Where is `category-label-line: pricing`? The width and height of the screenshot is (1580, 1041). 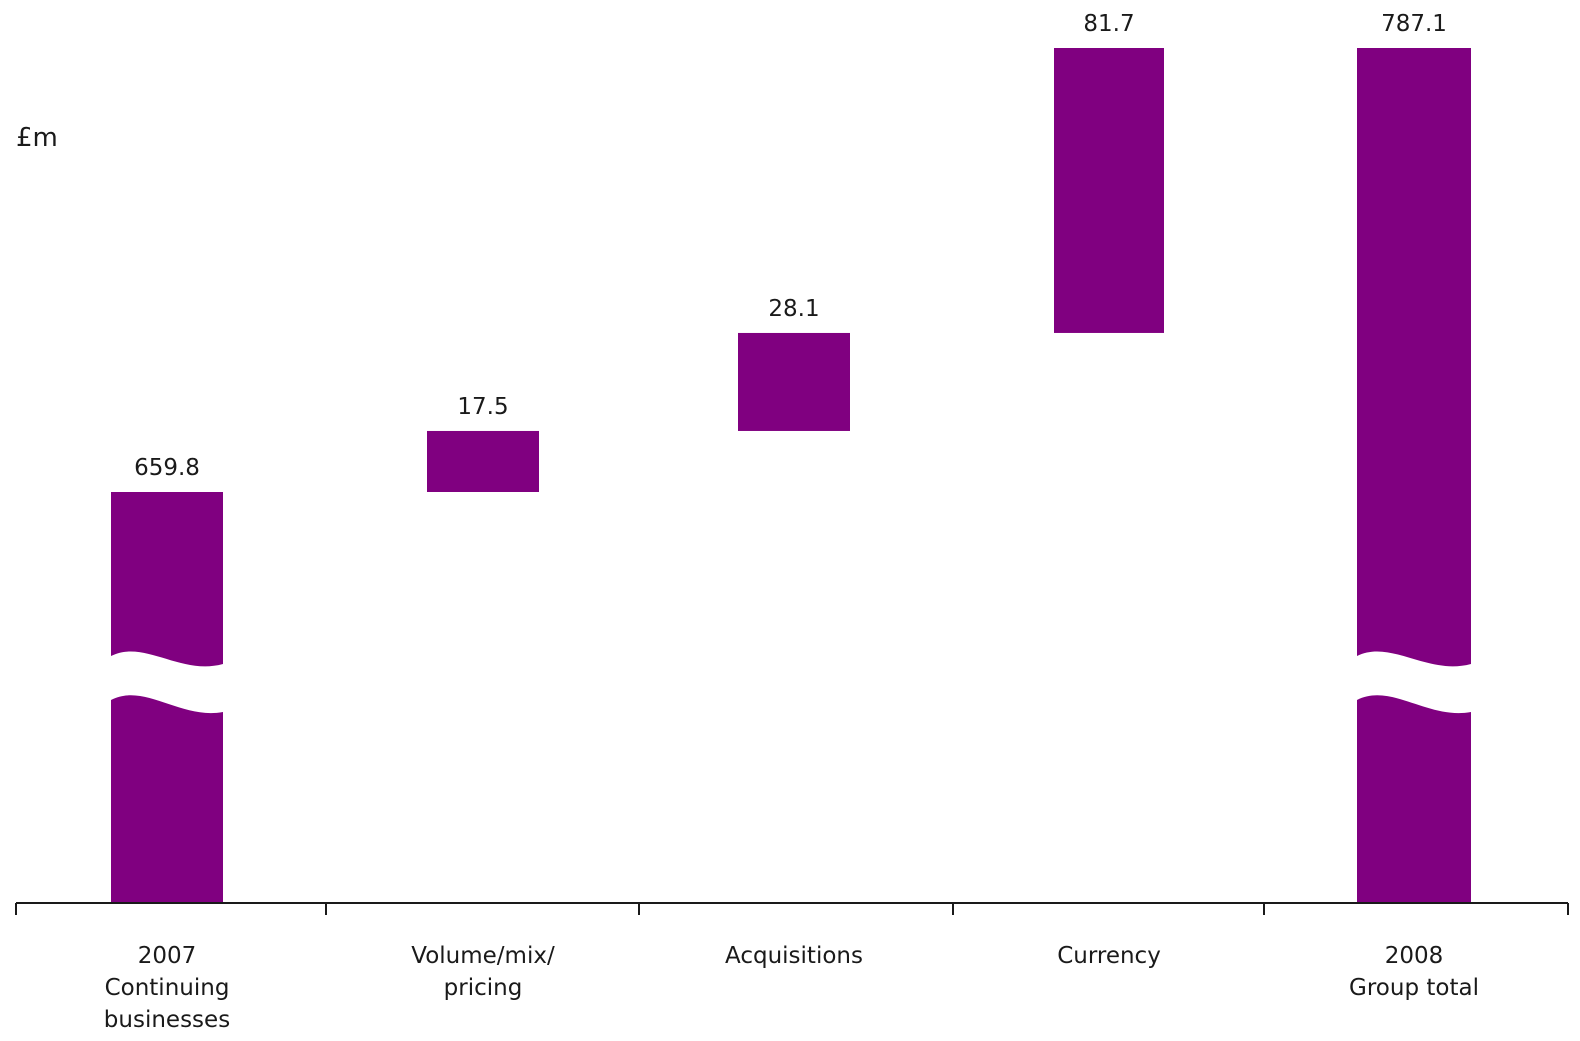 category-label-line: pricing is located at coordinates (483, 988).